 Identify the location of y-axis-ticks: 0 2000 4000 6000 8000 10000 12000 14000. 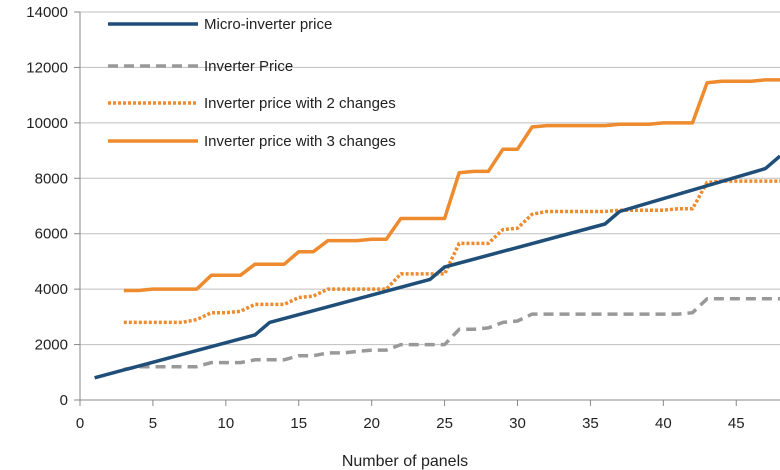
(53, 206).